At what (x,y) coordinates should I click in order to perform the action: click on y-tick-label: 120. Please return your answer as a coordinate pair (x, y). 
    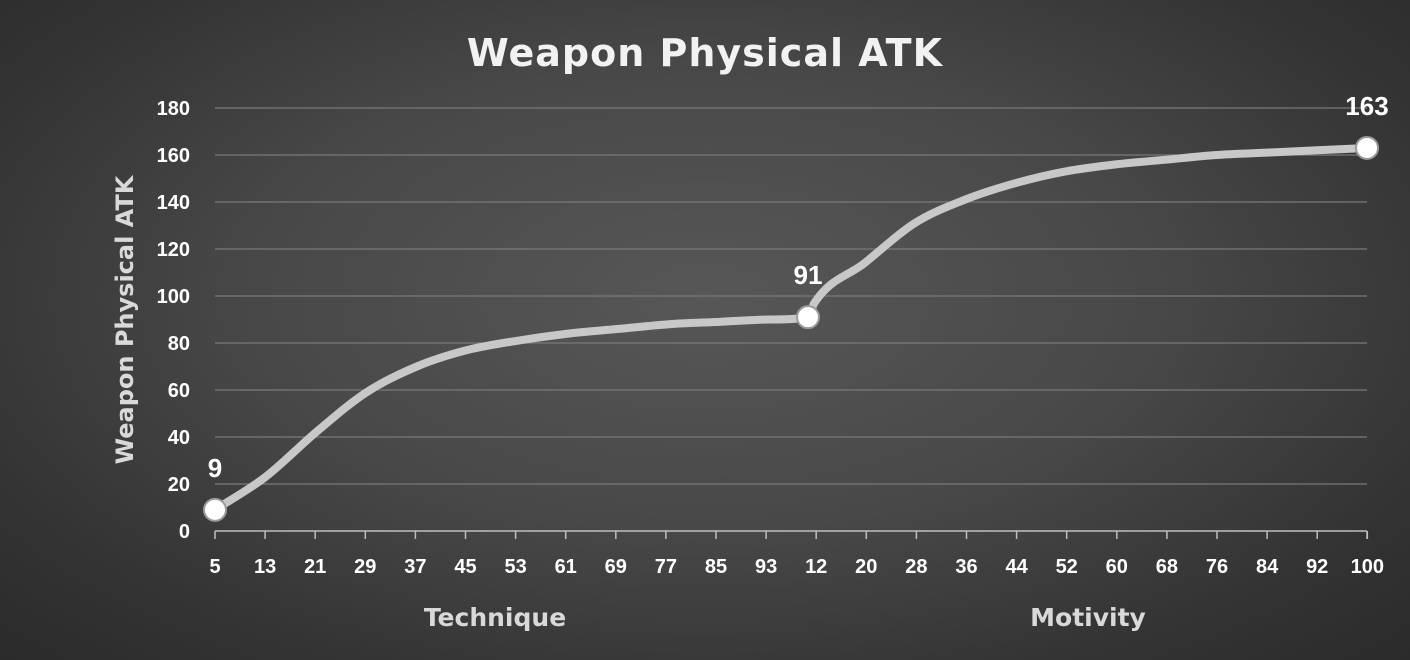
    Looking at the image, I should click on (173, 250).